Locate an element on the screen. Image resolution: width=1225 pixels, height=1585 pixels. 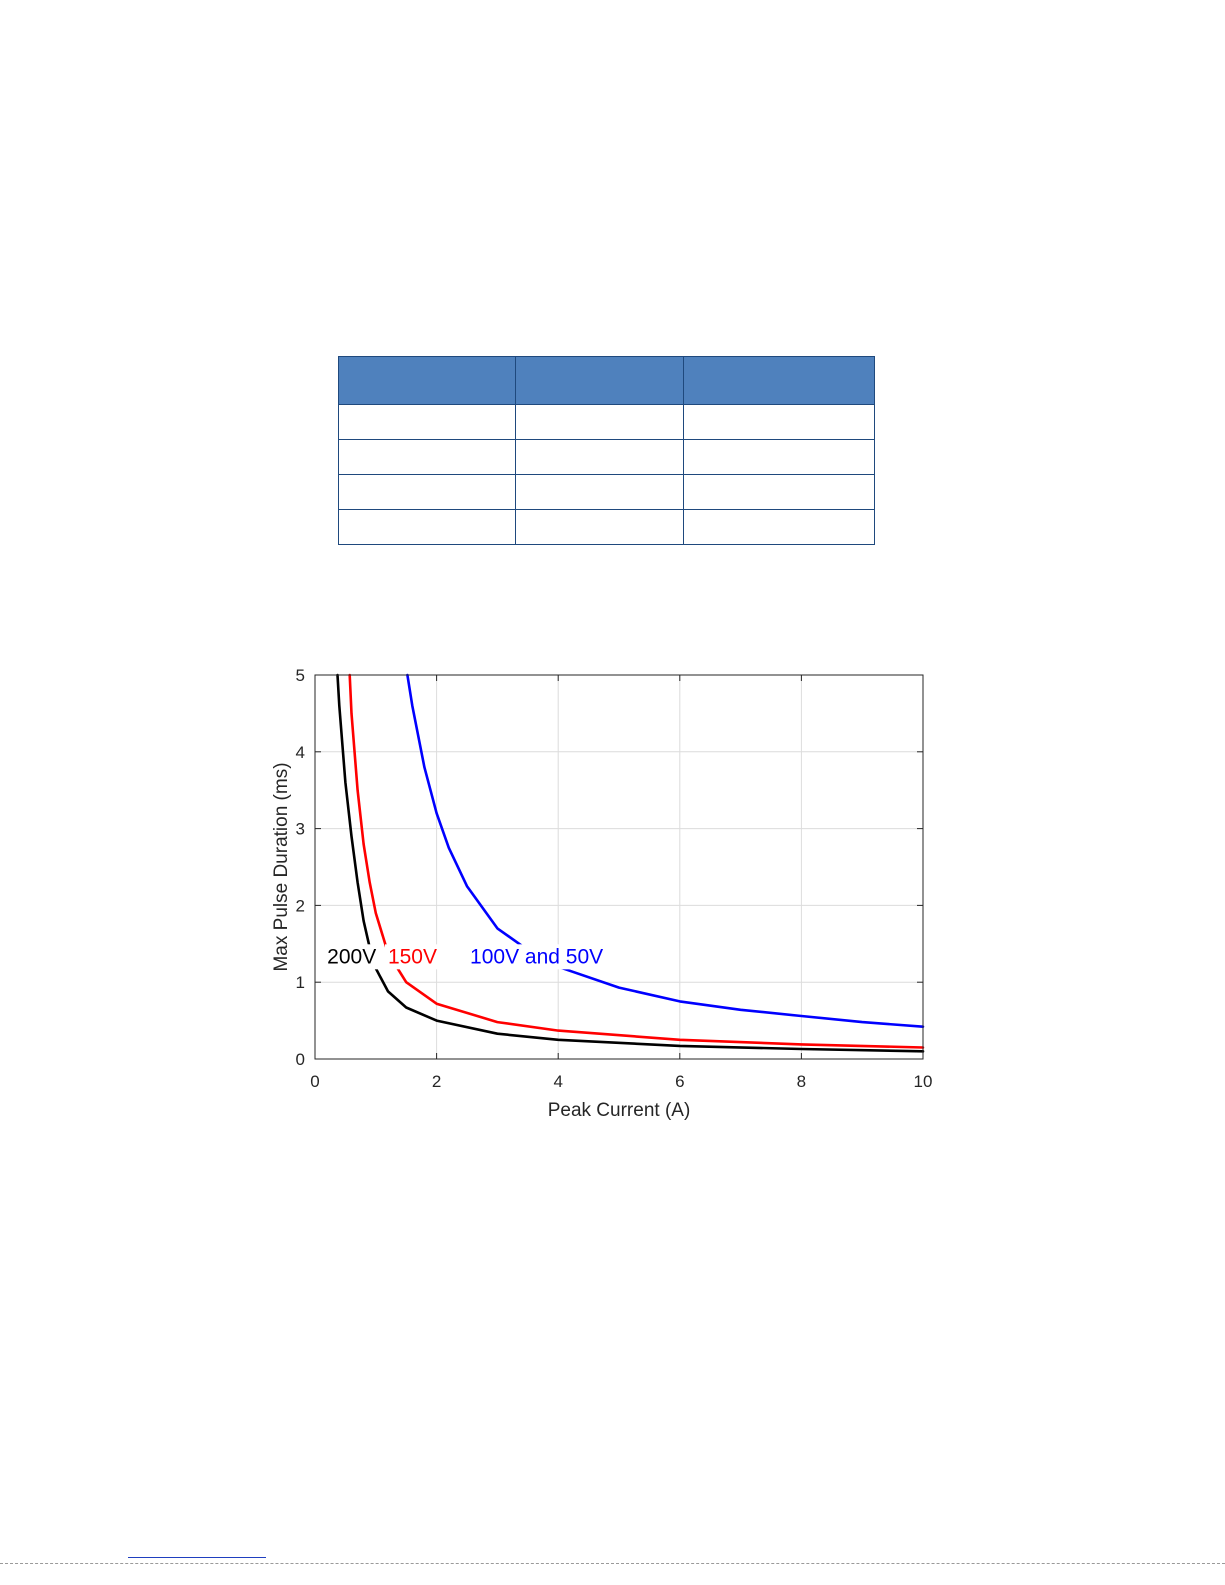
y-tick-label: 0 is located at coordinates (300, 1059).